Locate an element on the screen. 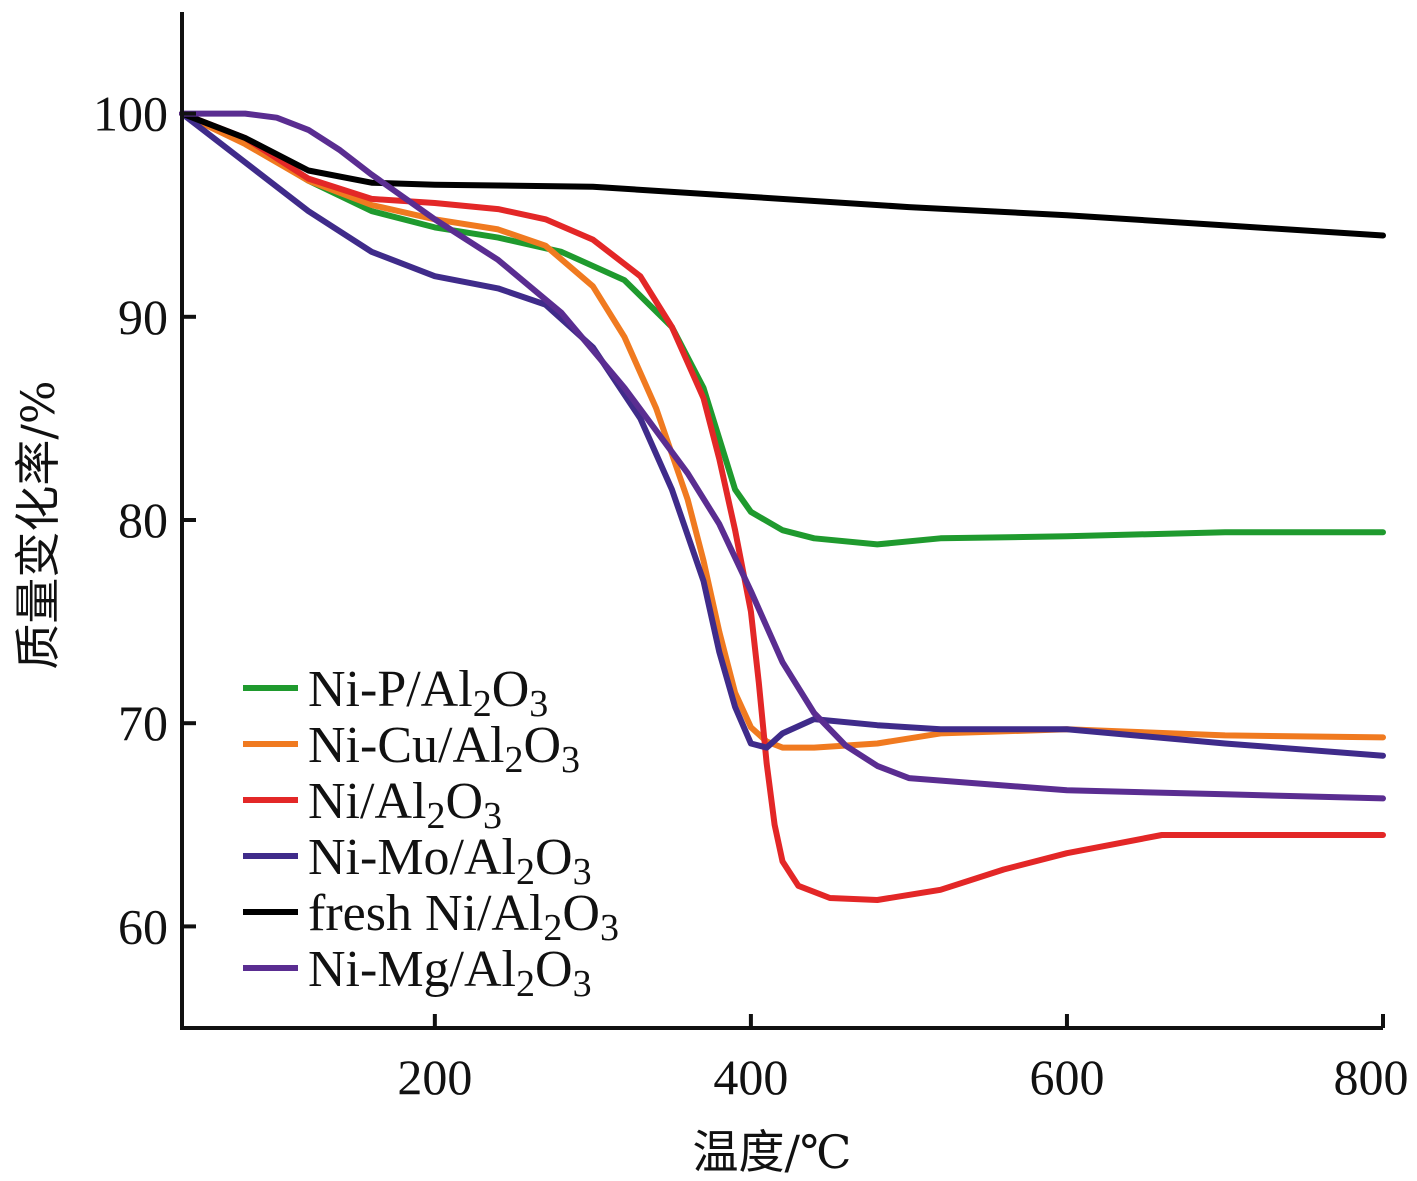 Image resolution: width=1417 pixels, height=1181 pixels. y-tick-label-90: 90 is located at coordinates (143, 317).